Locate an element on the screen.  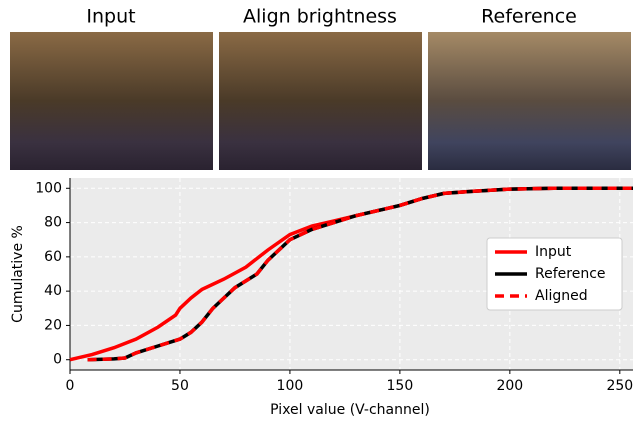
x-tick-label: 0 is located at coordinates (70, 386).